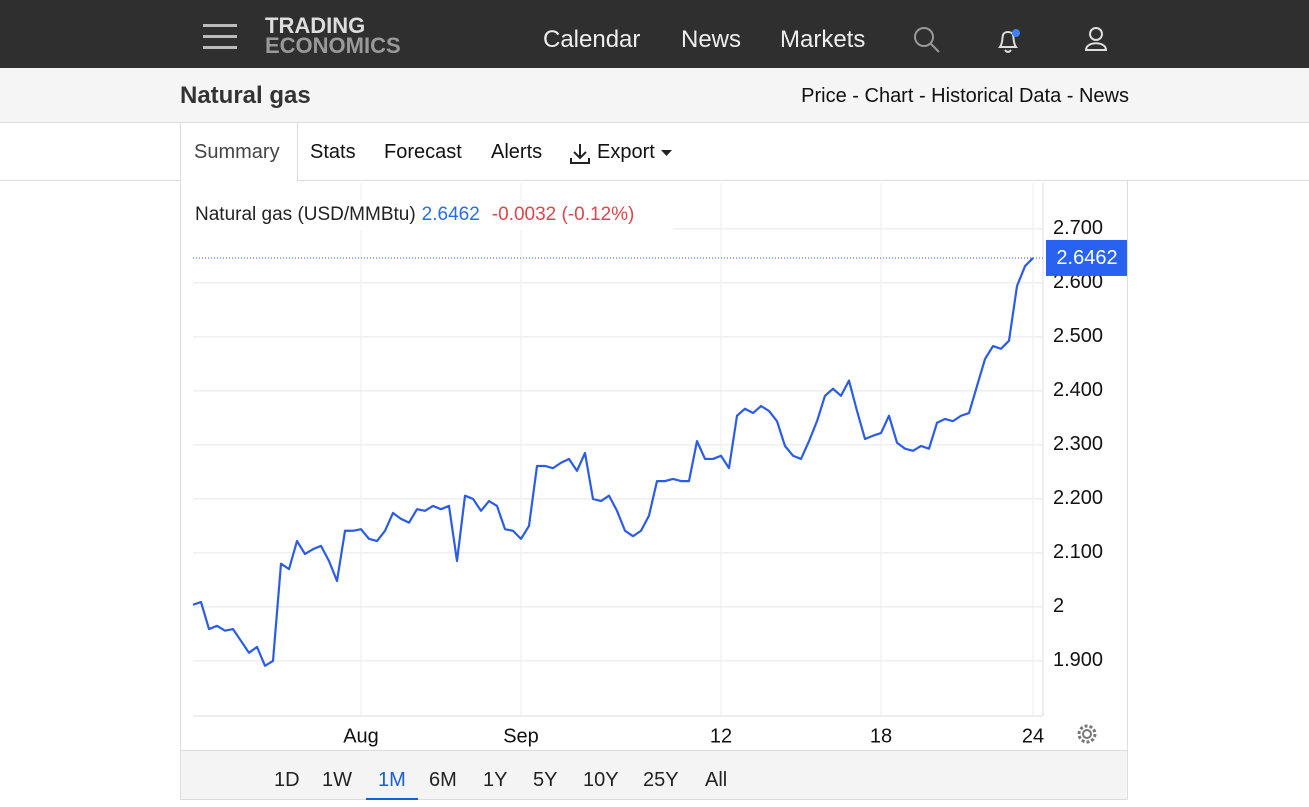 The image size is (1309, 807). What do you see at coordinates (823, 39) in the screenshot?
I see `nav-link: Markets` at bounding box center [823, 39].